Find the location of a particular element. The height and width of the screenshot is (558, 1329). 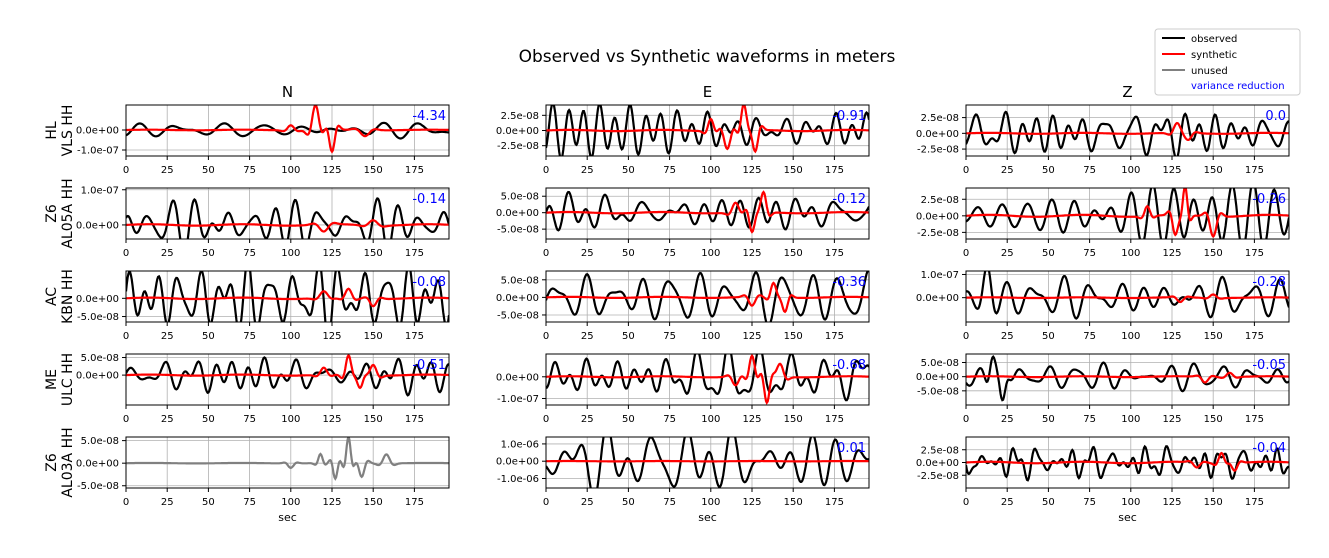

legend-frame is located at coordinates (1227, 62).